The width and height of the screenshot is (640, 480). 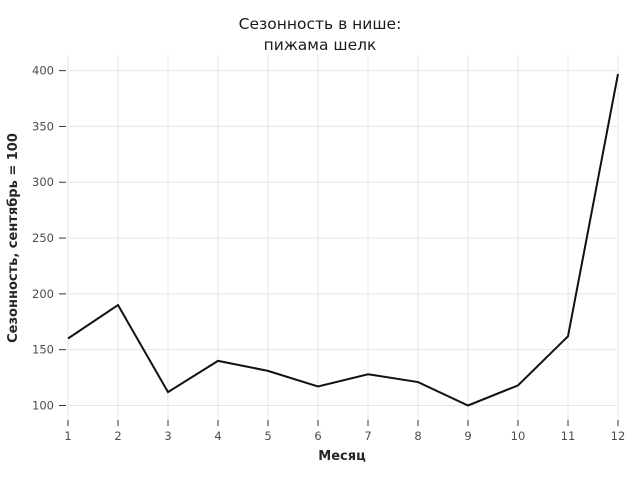 What do you see at coordinates (417, 436) in the screenshot?
I see `x-tick-label: 8` at bounding box center [417, 436].